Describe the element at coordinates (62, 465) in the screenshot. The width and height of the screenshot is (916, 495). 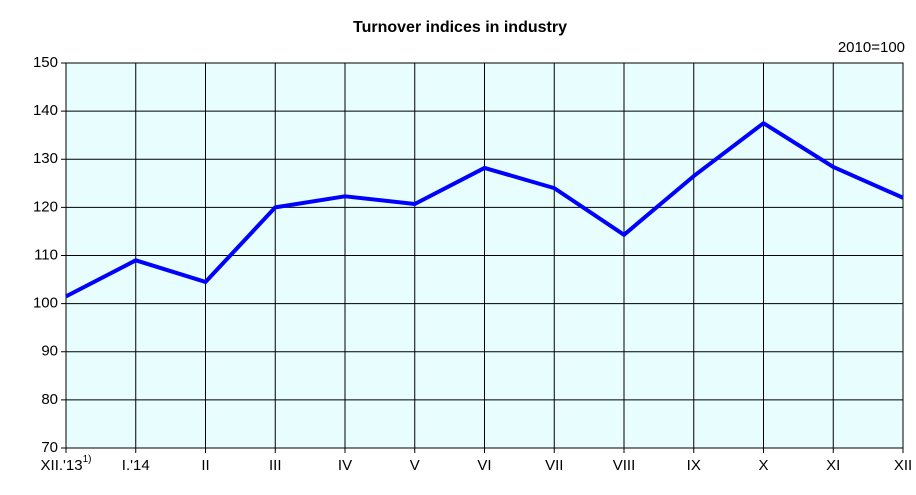
I see `x-tick-label-text: XII.'13` at that location.